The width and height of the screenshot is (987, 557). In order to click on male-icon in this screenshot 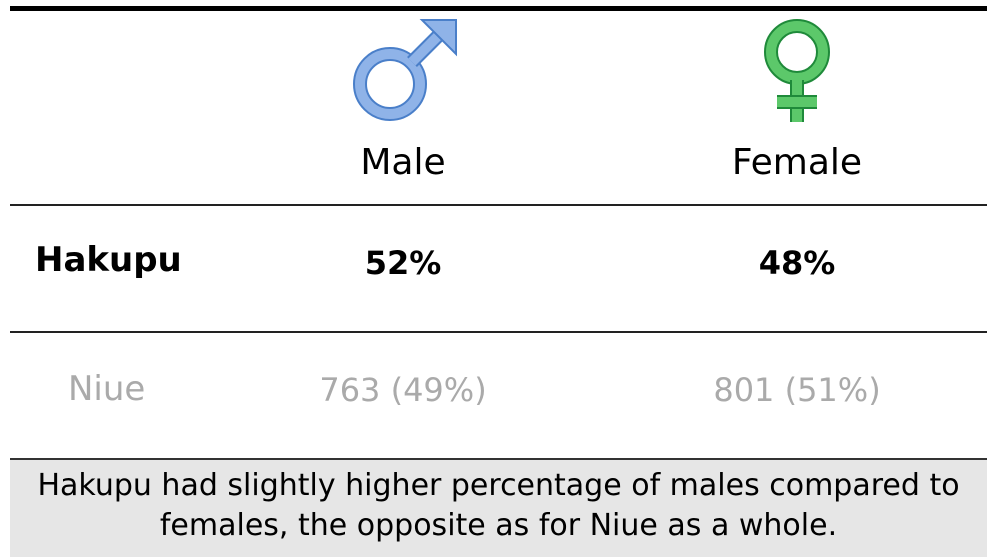, I will do `click(405, 70)`.